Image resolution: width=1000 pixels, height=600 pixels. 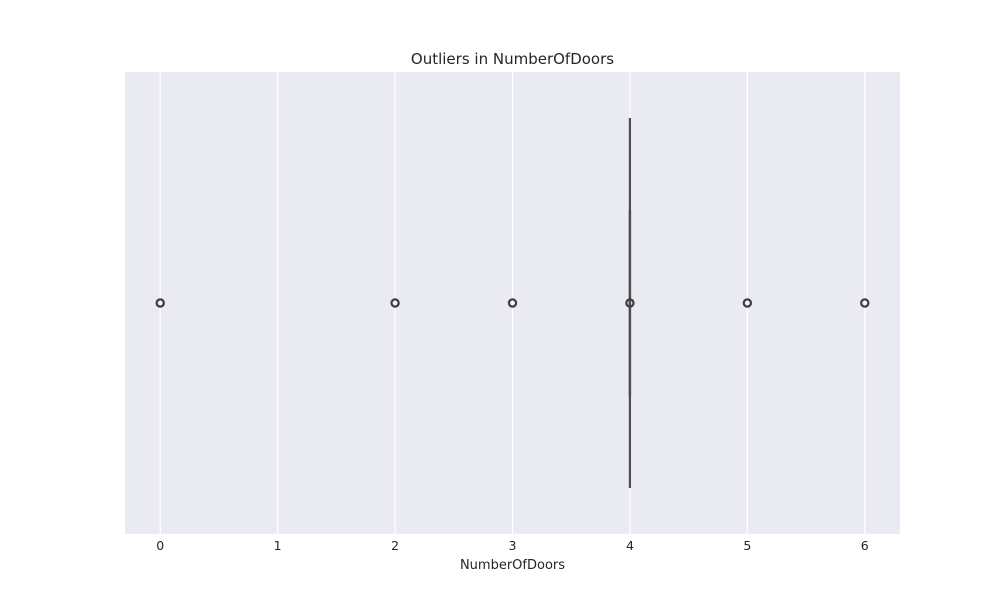 I want to click on x-tick-label-4: 4, so click(x=630, y=545).